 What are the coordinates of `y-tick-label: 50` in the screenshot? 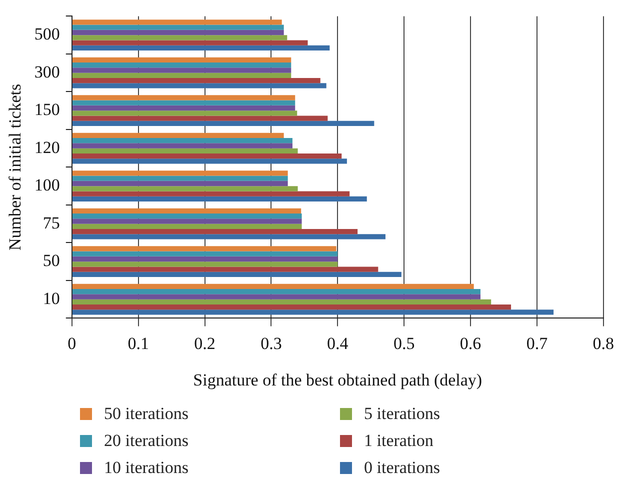 It's located at (51, 260).